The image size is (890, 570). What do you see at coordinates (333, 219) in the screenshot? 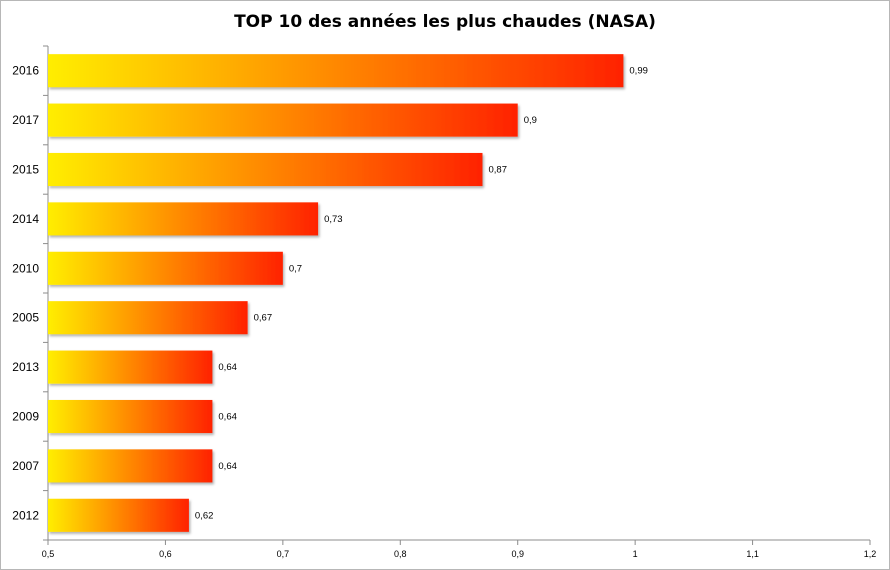
I see `data-label: 0,73` at bounding box center [333, 219].